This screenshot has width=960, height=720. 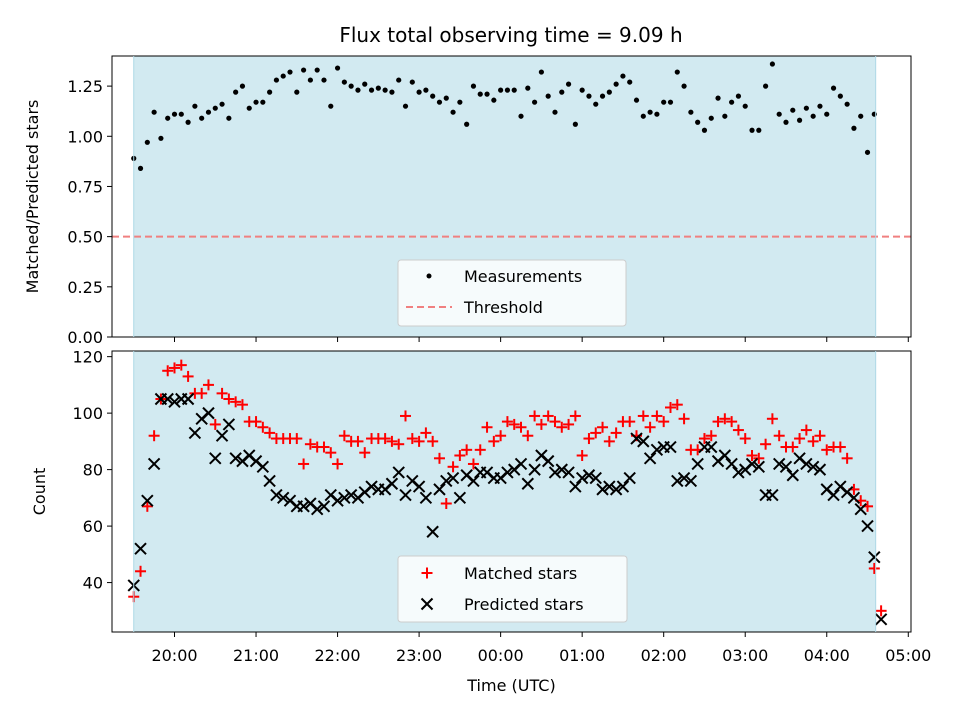 What do you see at coordinates (908, 655) in the screenshot?
I see `time-x-tick-label: 05:00` at bounding box center [908, 655].